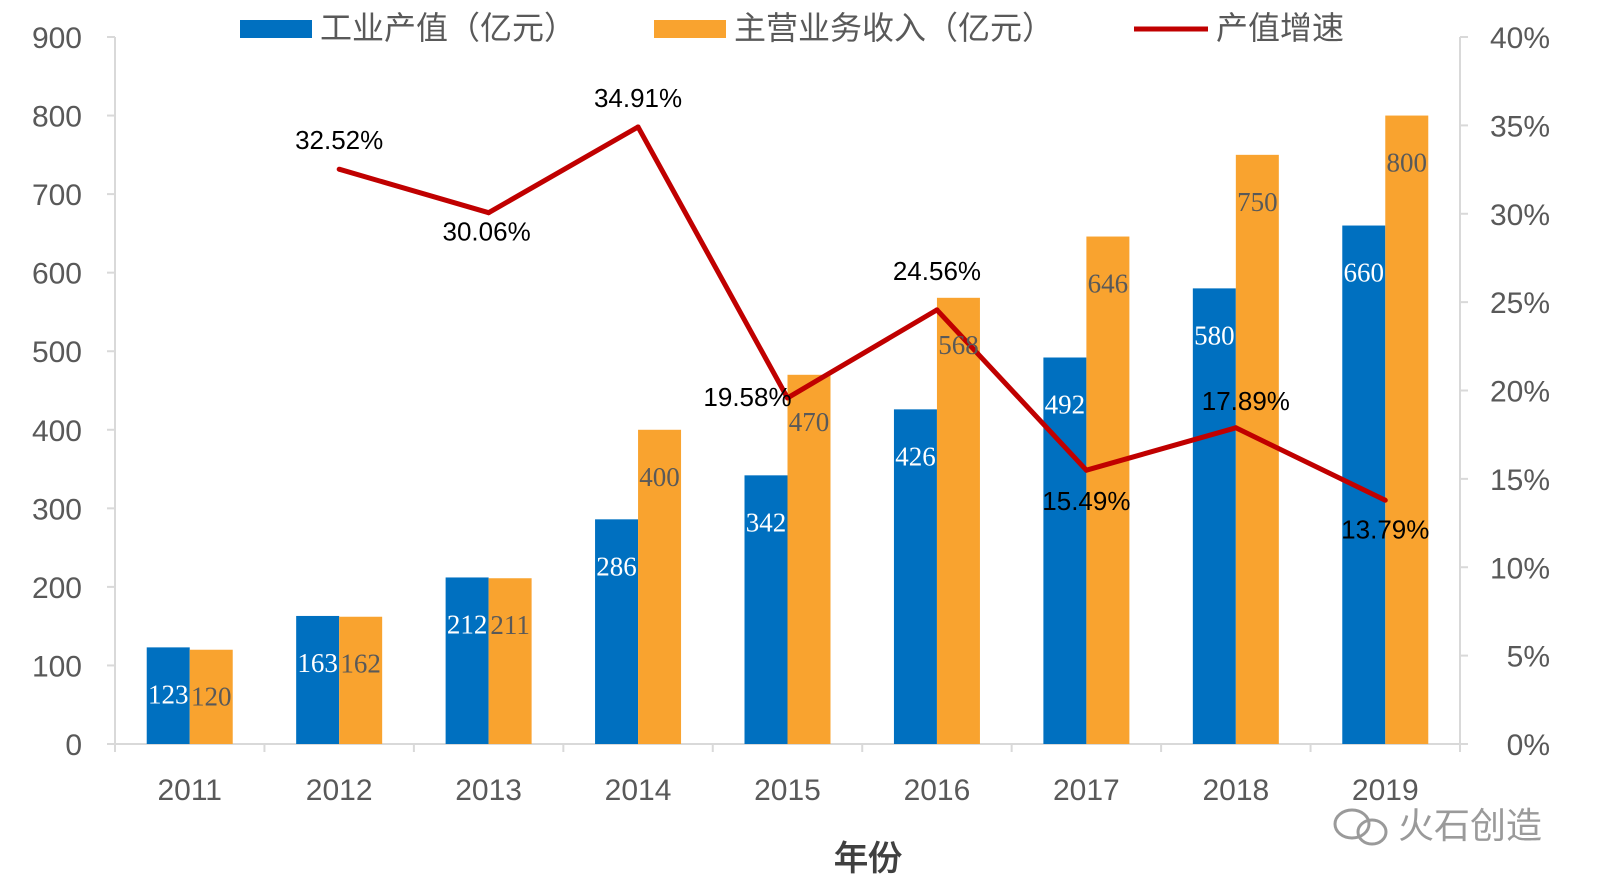  Describe the element at coordinates (915, 456) in the screenshot. I see `bar-output-label: 426` at that location.